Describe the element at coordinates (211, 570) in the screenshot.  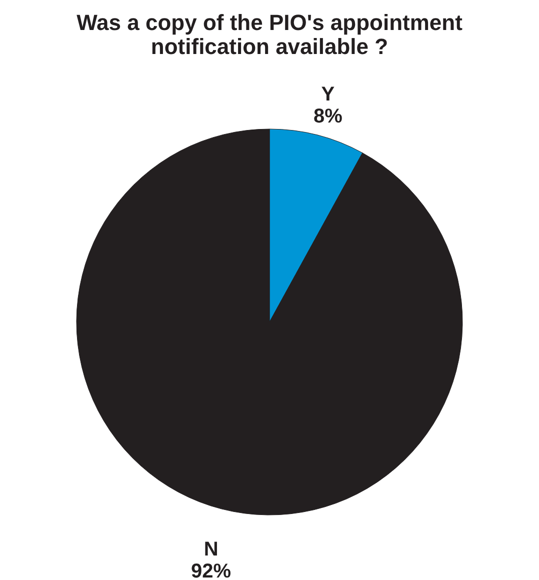
I see `data-label: 92%` at that location.